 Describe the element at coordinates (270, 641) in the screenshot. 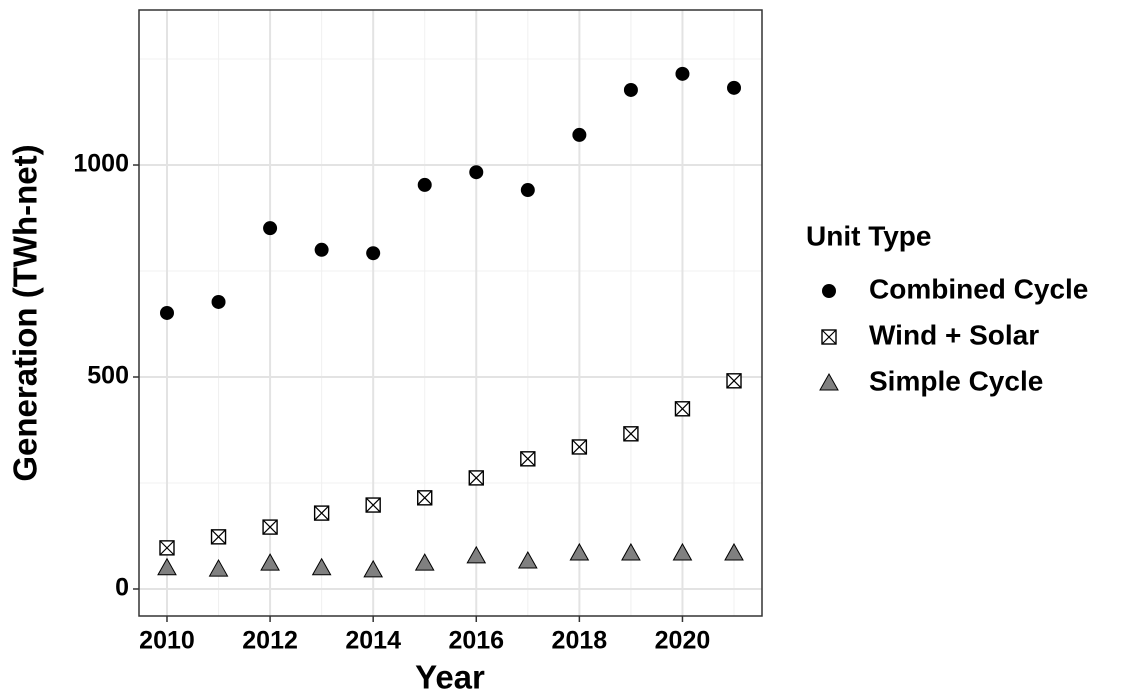

I see `x-tick-label: 2012` at that location.